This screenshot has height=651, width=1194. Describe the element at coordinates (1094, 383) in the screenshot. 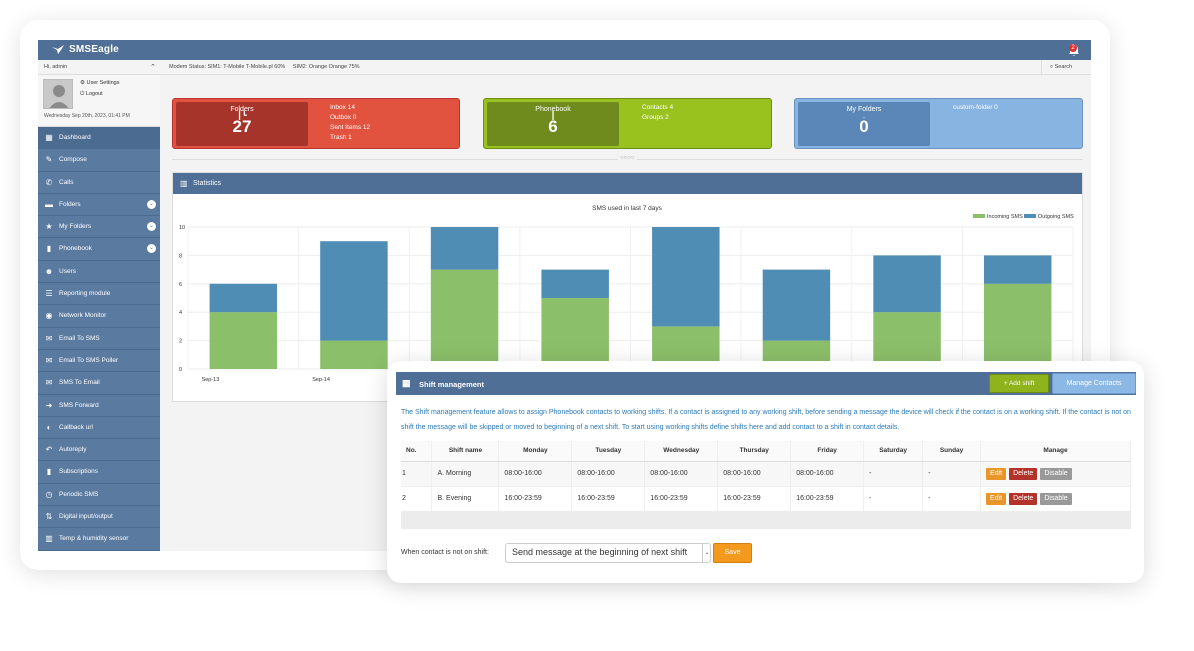

I see `manage-contacts-button: Manage Contacts` at that location.